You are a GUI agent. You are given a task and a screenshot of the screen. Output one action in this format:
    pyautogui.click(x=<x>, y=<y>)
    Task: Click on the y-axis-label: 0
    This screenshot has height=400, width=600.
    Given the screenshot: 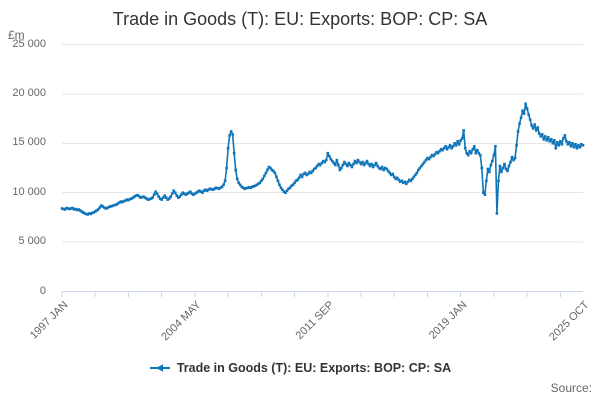 What is the action you would take?
    pyautogui.click(x=42, y=290)
    